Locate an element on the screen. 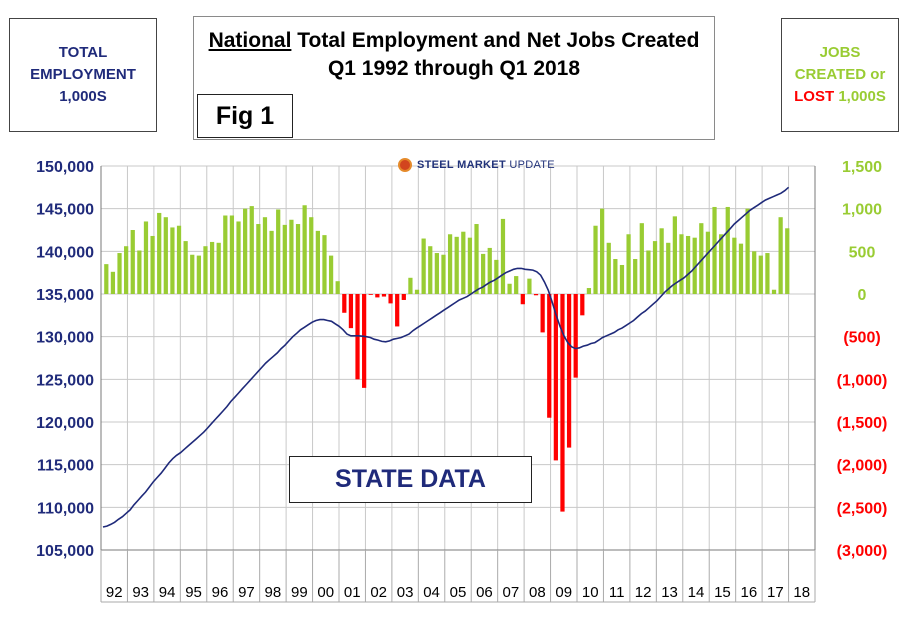 The image size is (910, 622). left-axis-title-box: TOTAL EMPLOYMENT 1,000S is located at coordinates (83, 75).